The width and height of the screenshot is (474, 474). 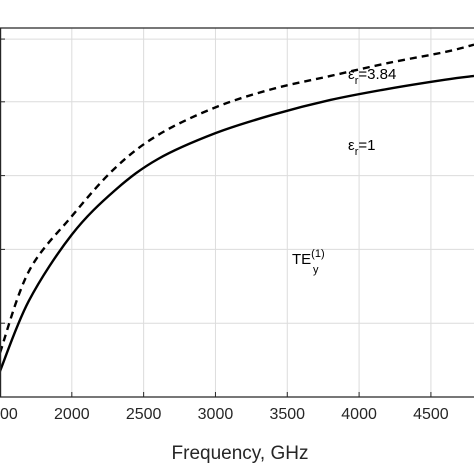 I want to click on mode-label-te-sup: (1), so click(x=317, y=254).